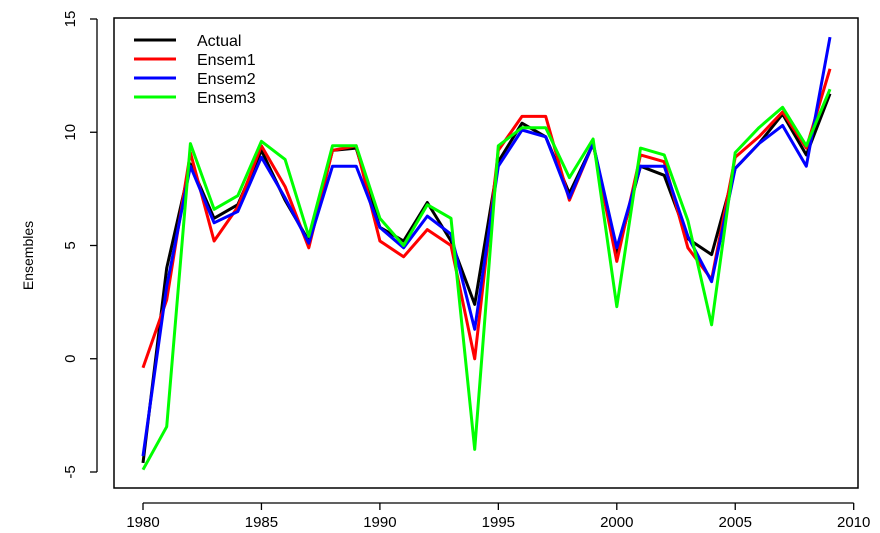 This screenshot has height=533, width=880. Describe the element at coordinates (70, 245) in the screenshot. I see `y-tick-label: 5` at that location.